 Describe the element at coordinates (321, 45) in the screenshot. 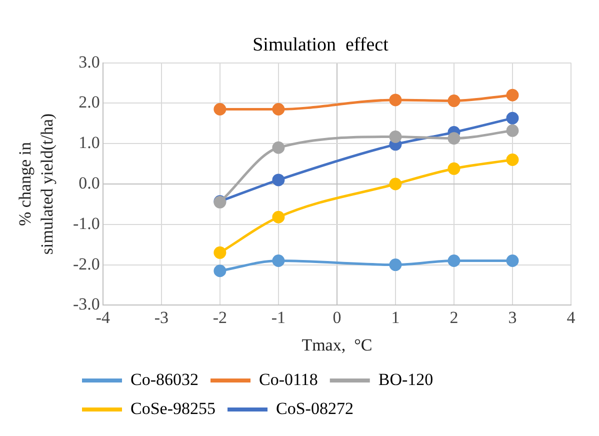

I see `chart-title: Simulation effect` at that location.